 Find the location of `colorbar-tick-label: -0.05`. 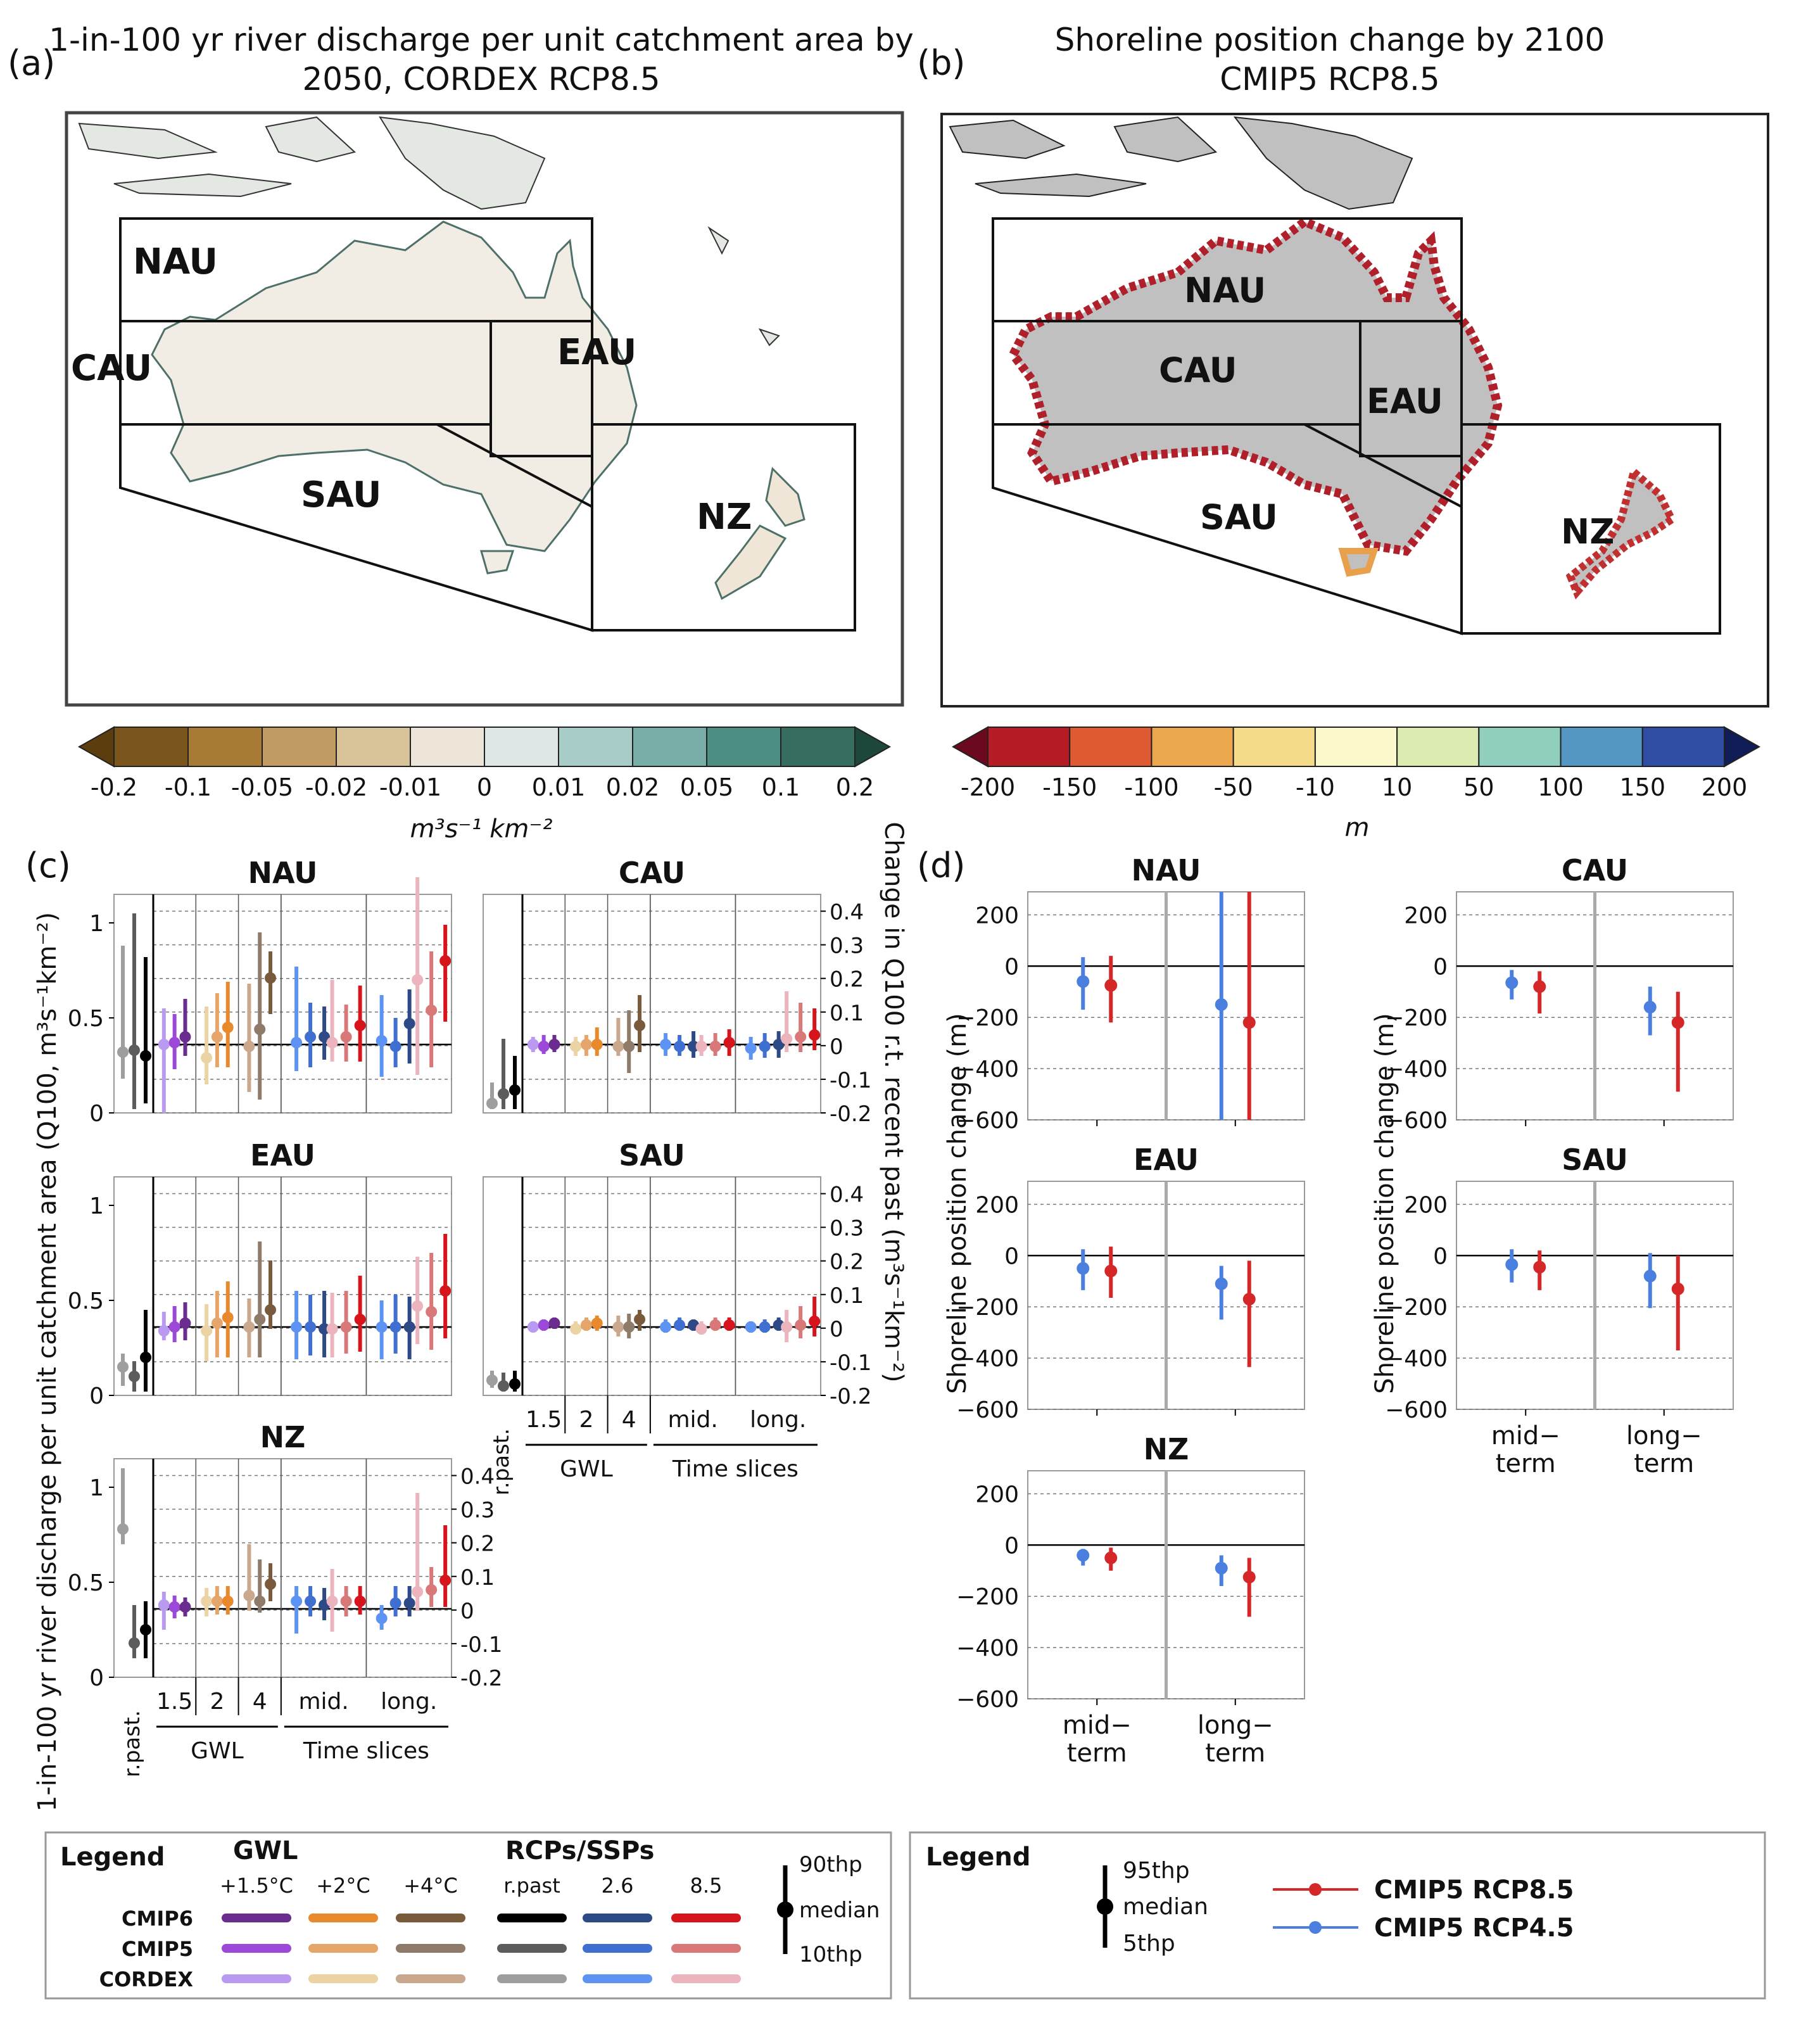

colorbar-tick-label: -0.05 is located at coordinates (262, 787).